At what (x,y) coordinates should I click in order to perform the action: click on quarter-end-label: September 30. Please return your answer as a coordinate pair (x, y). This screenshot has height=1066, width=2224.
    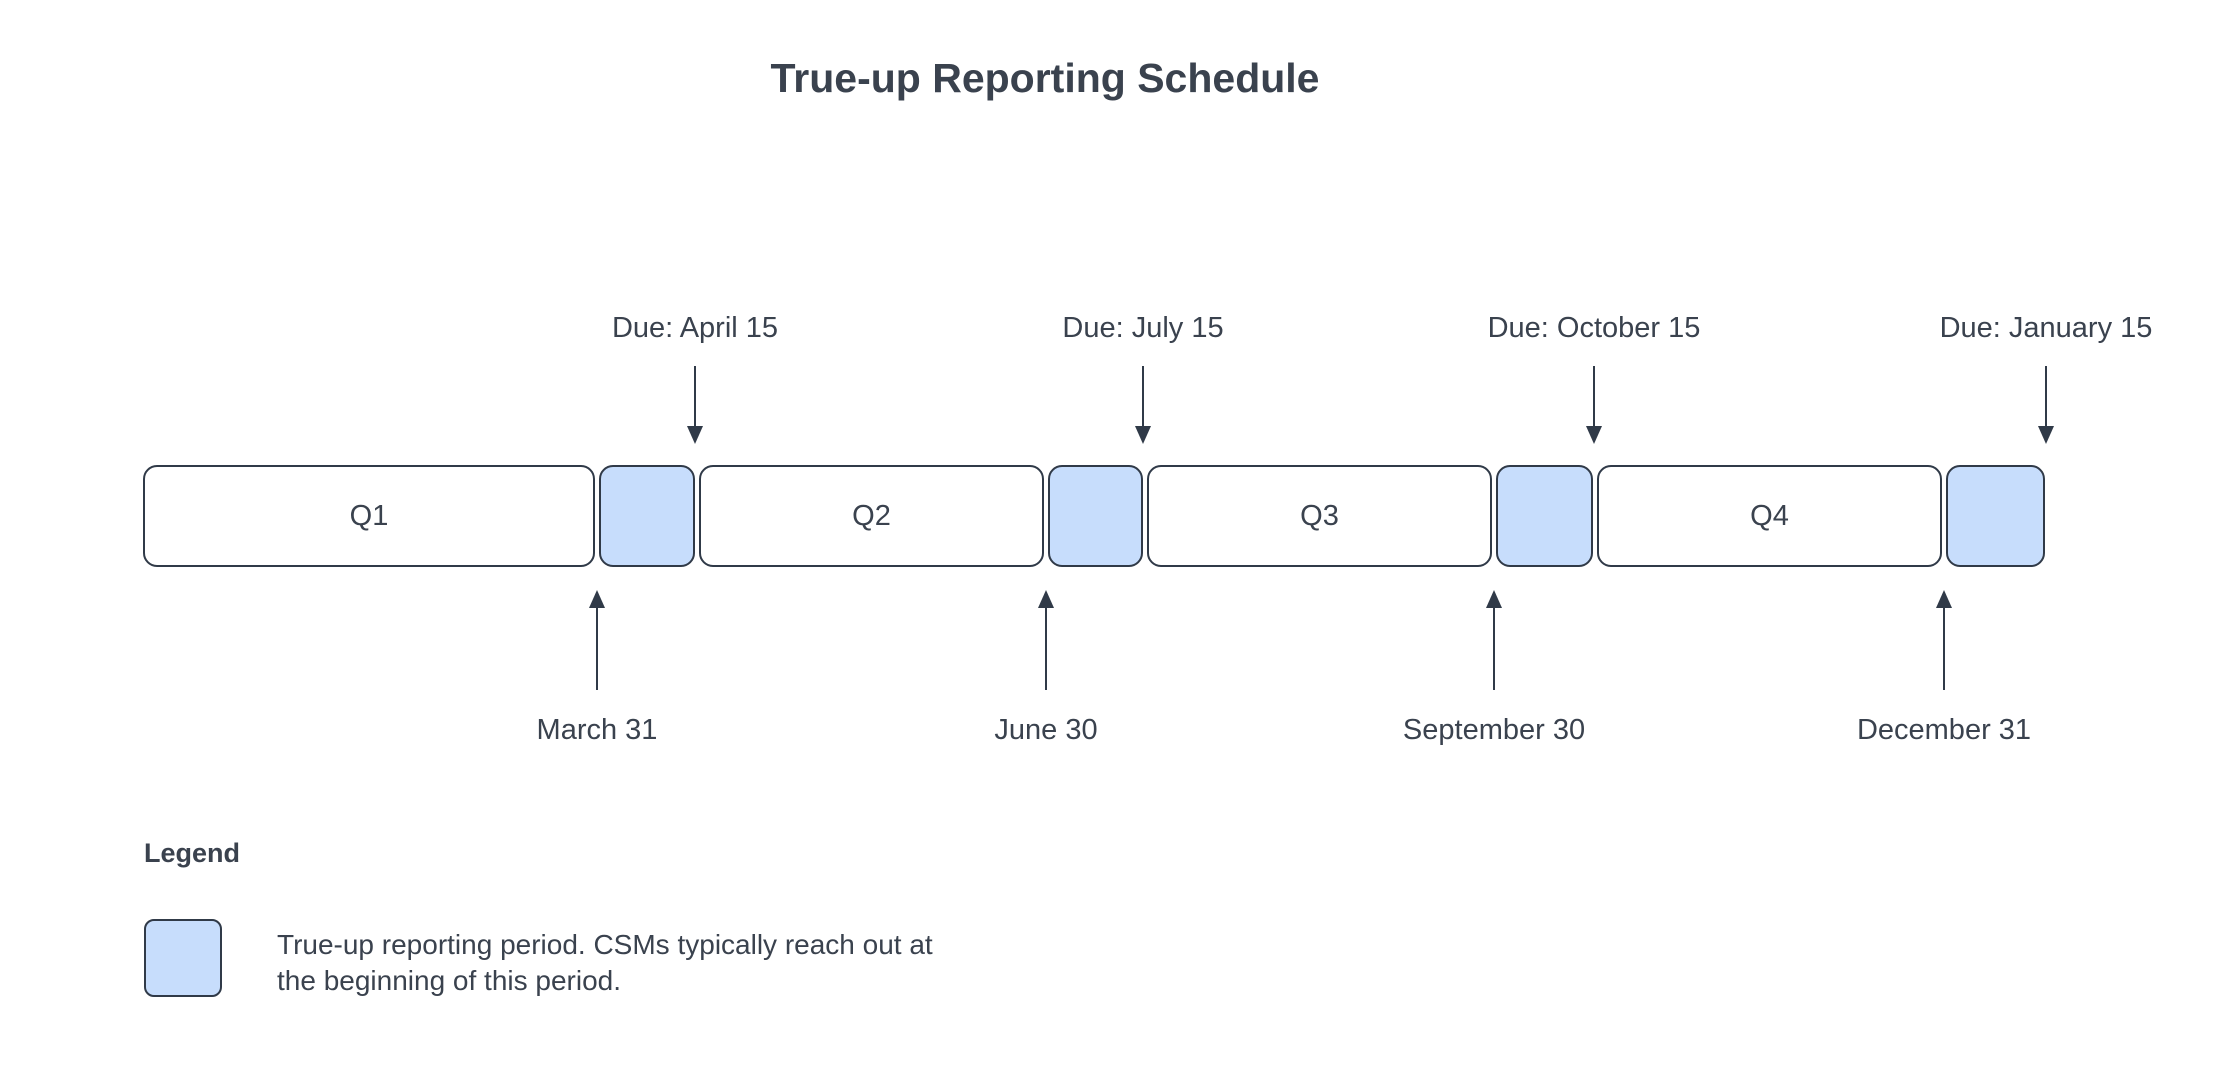
    Looking at the image, I should click on (1494, 730).